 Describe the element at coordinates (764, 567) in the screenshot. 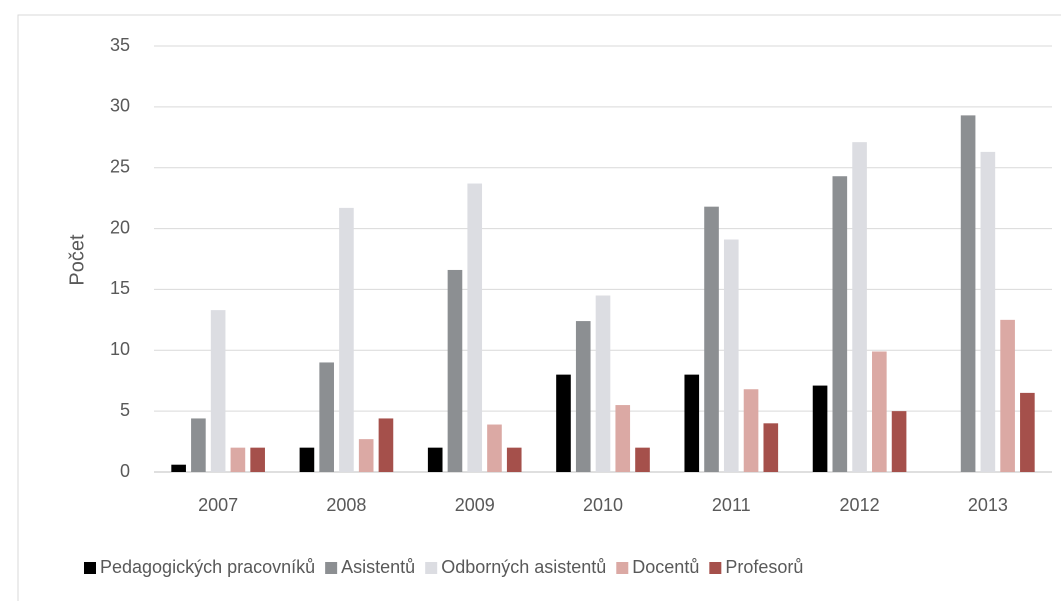

I see `legend-label: Profesorů` at that location.